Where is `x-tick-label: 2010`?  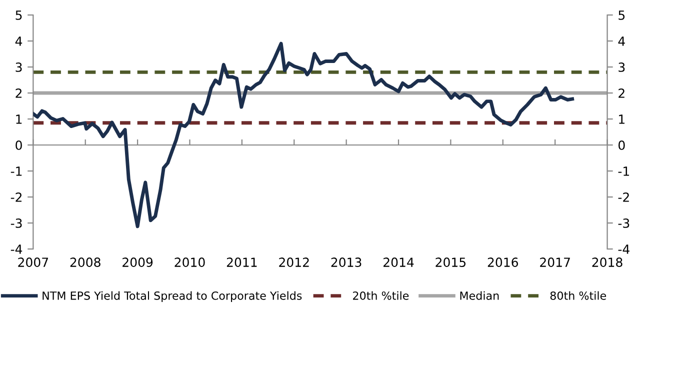
x-tick-label: 2010 is located at coordinates (189, 263).